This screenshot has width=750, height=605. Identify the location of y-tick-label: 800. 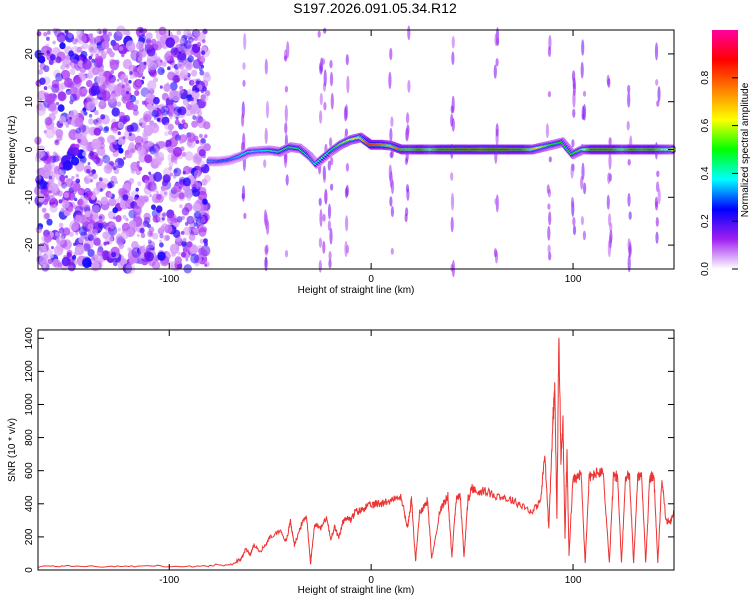
(29, 437).